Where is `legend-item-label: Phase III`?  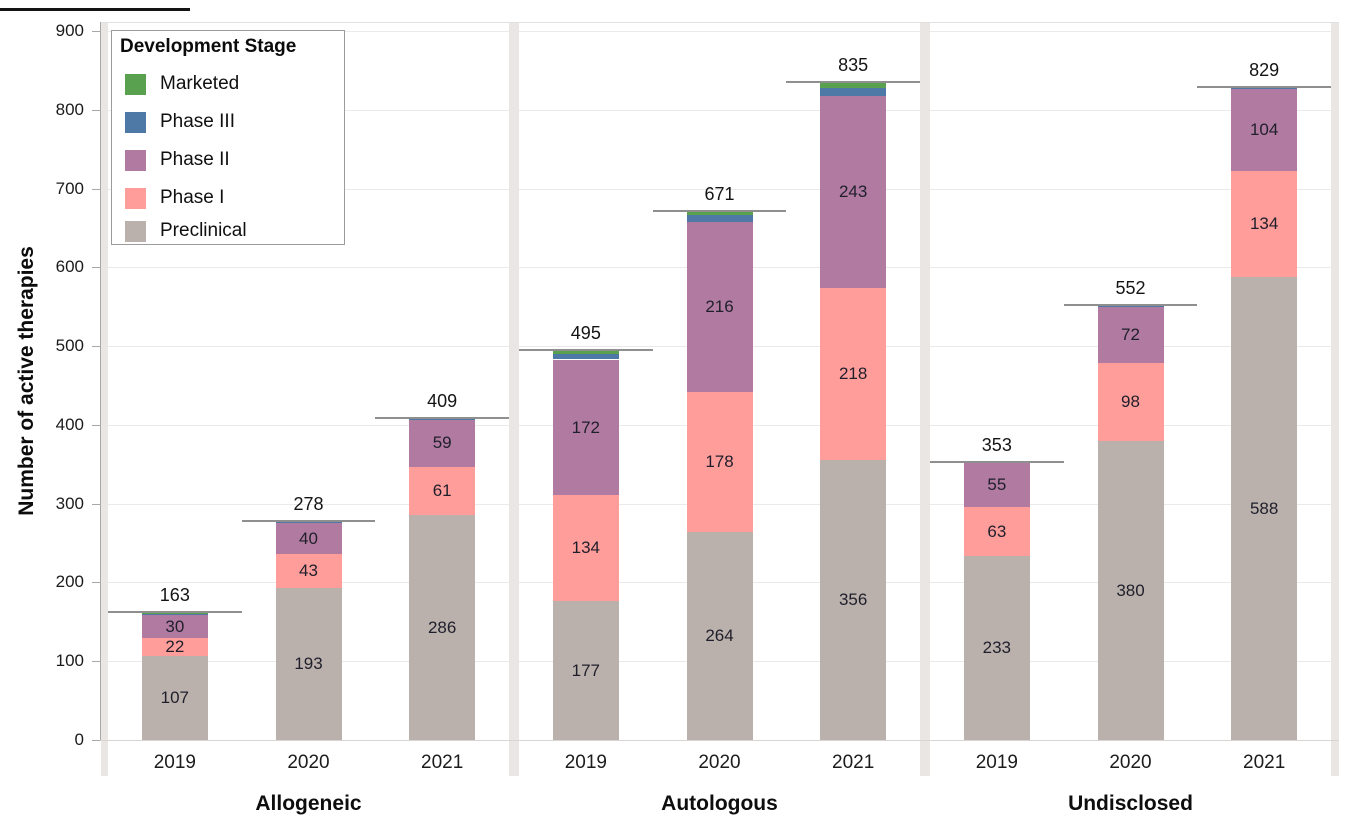 legend-item-label: Phase III is located at coordinates (197, 121).